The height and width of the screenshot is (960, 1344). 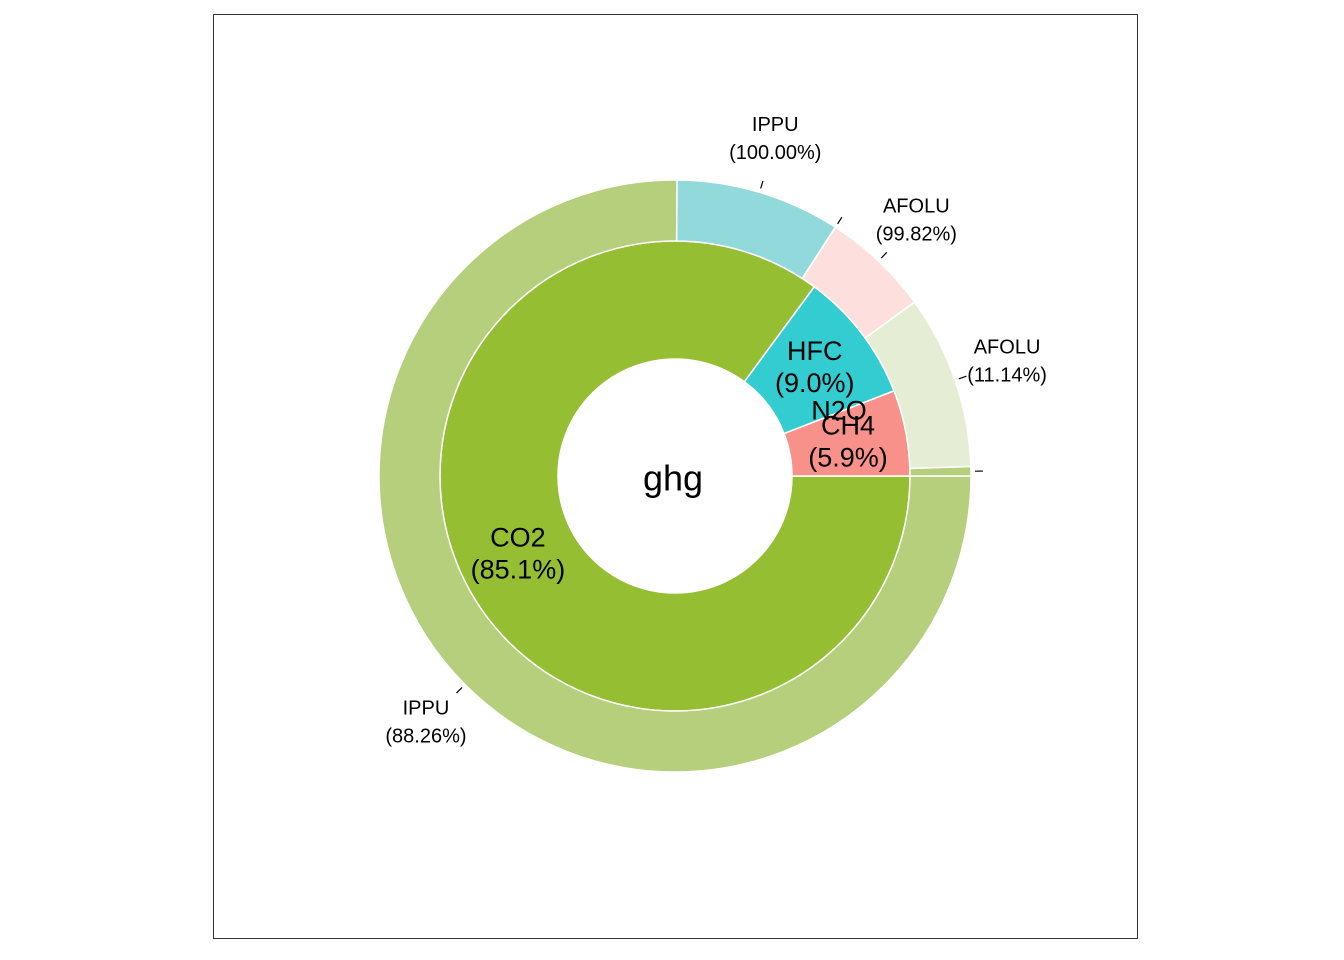 I want to click on inner-label-hfc: (9.0%), so click(x=815, y=383).